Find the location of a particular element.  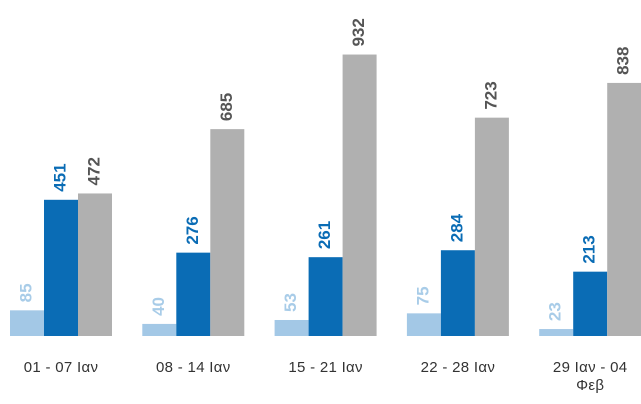

value-label: 75 is located at coordinates (422, 295).